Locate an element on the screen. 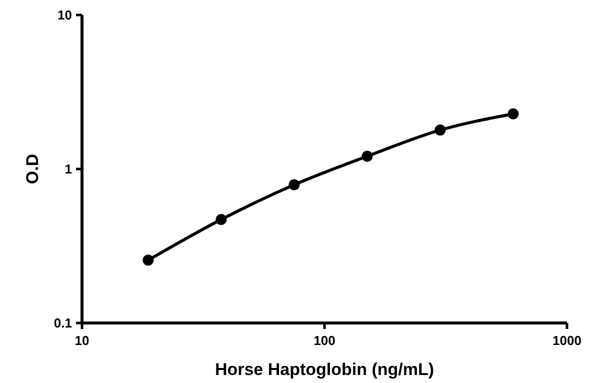  x-tick-label: 1000 is located at coordinates (567, 340).